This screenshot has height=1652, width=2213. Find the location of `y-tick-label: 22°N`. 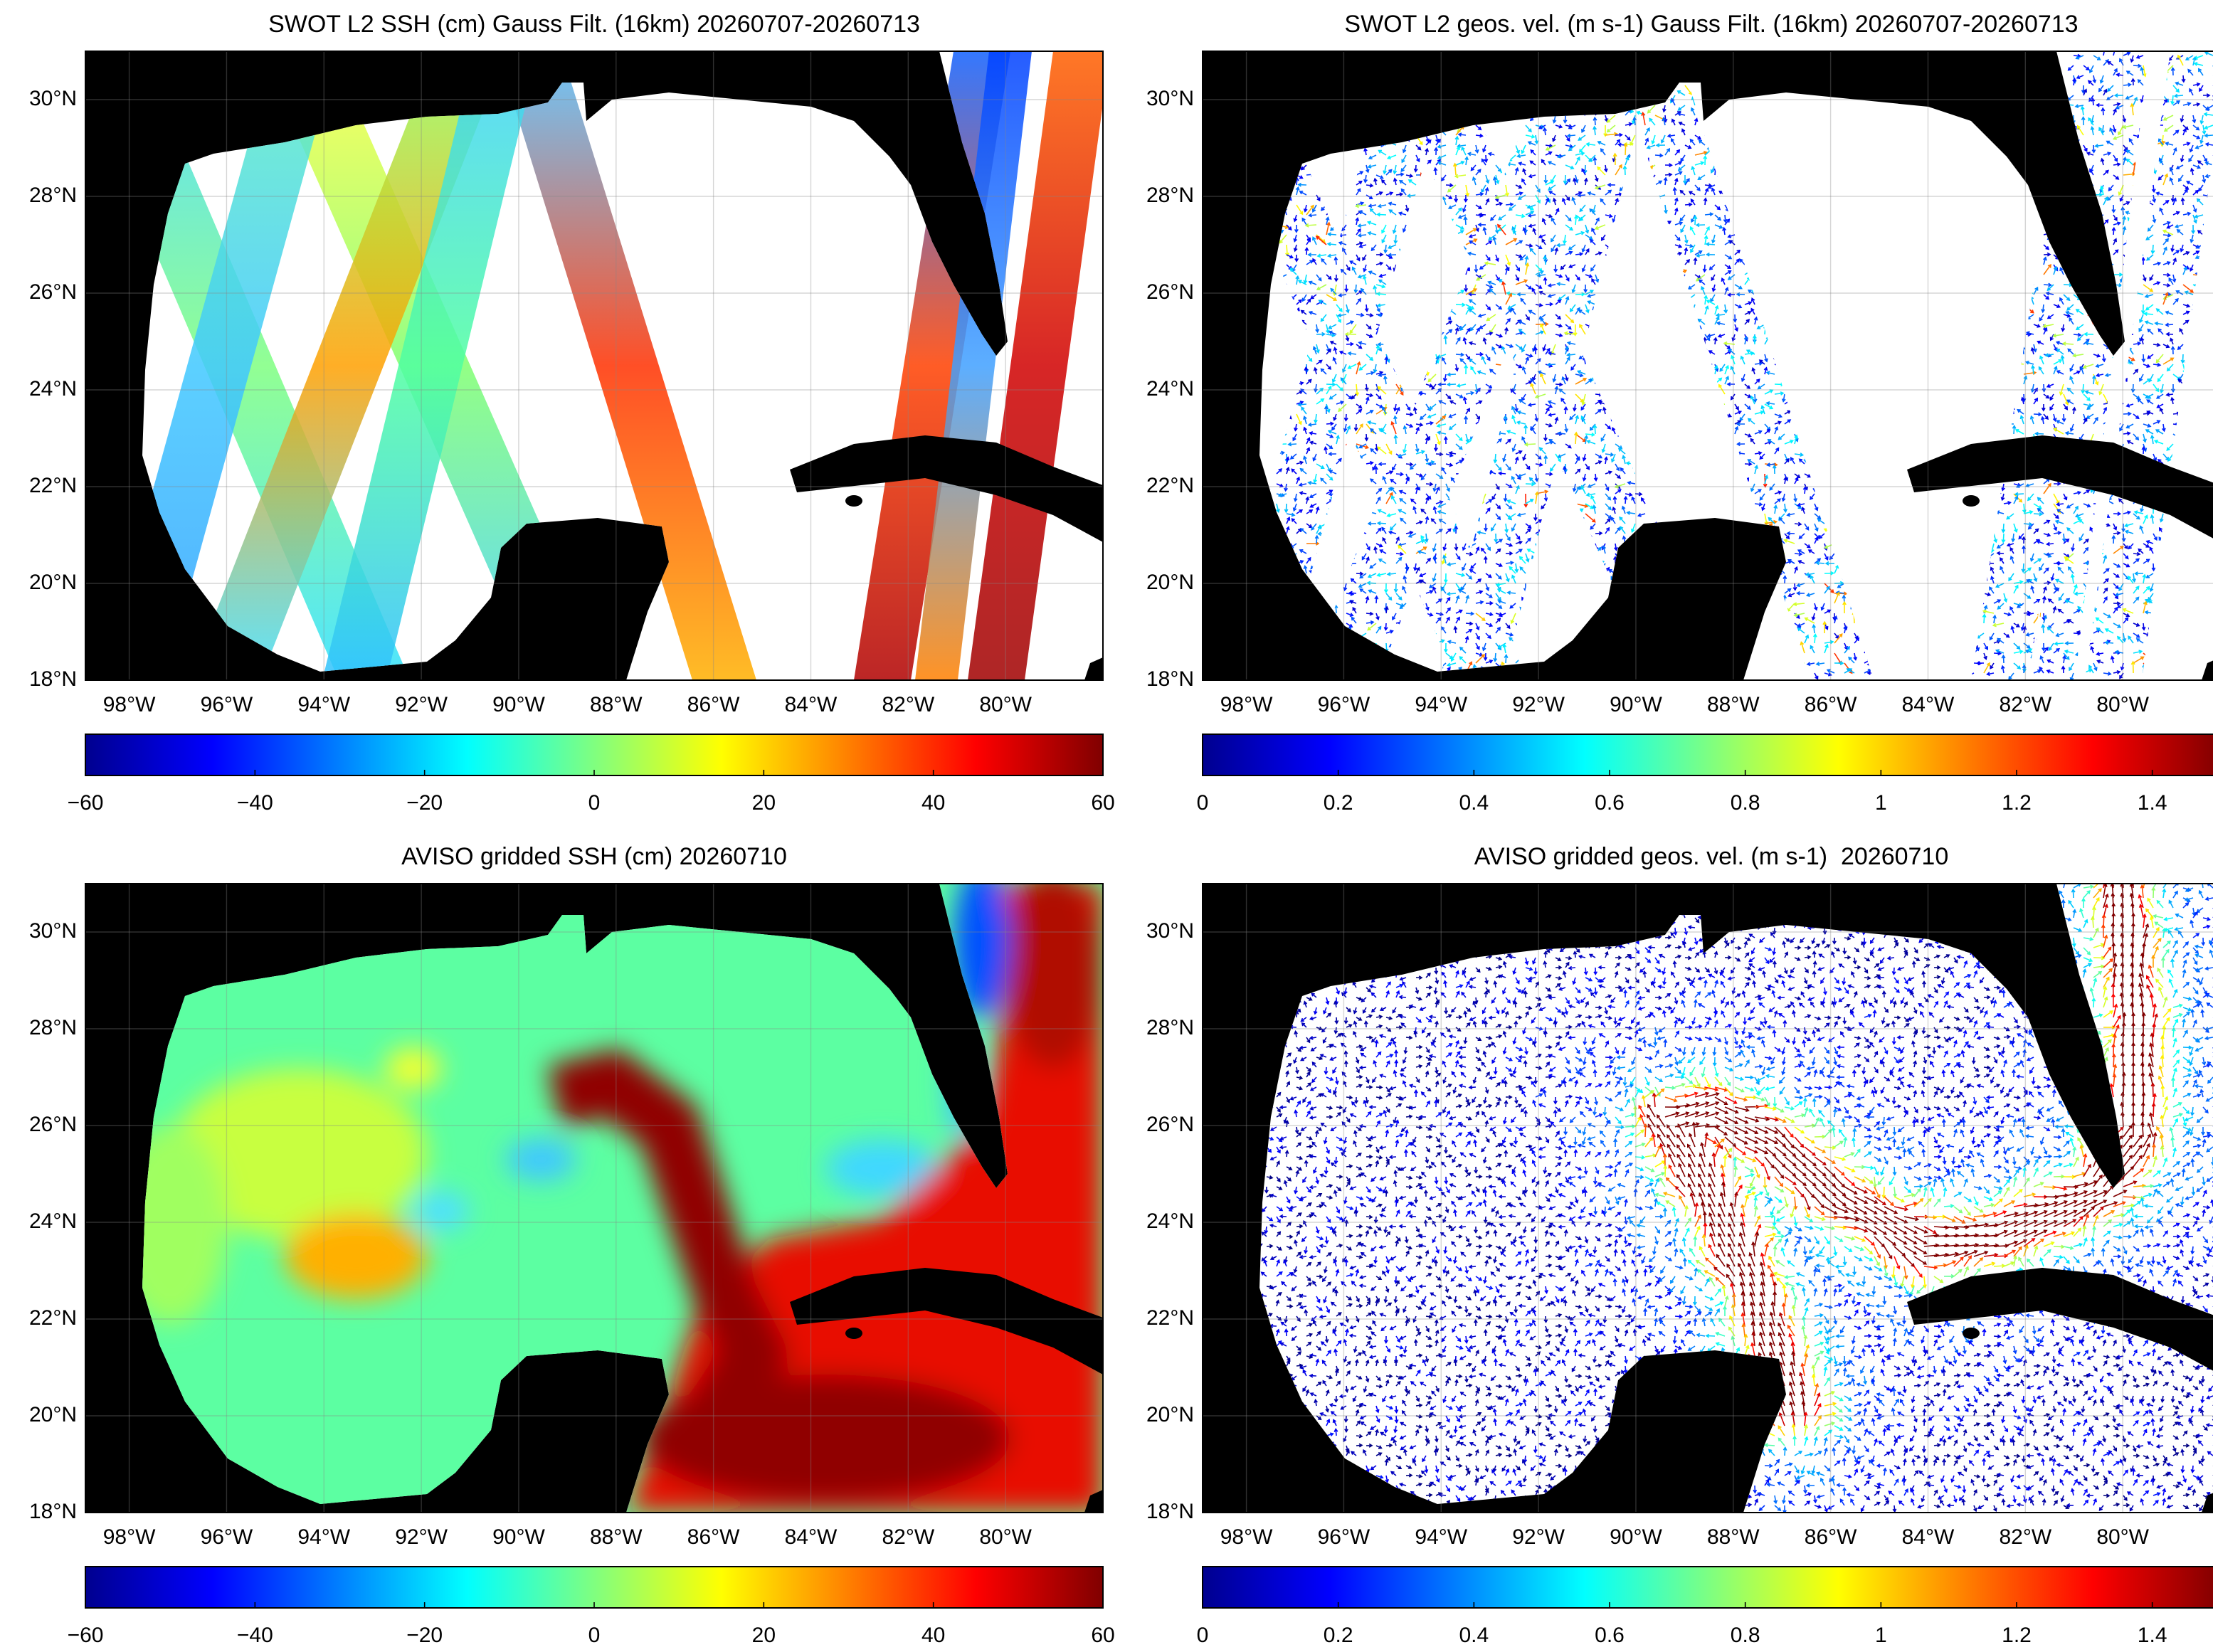

y-tick-label: 22°N is located at coordinates (53, 485).